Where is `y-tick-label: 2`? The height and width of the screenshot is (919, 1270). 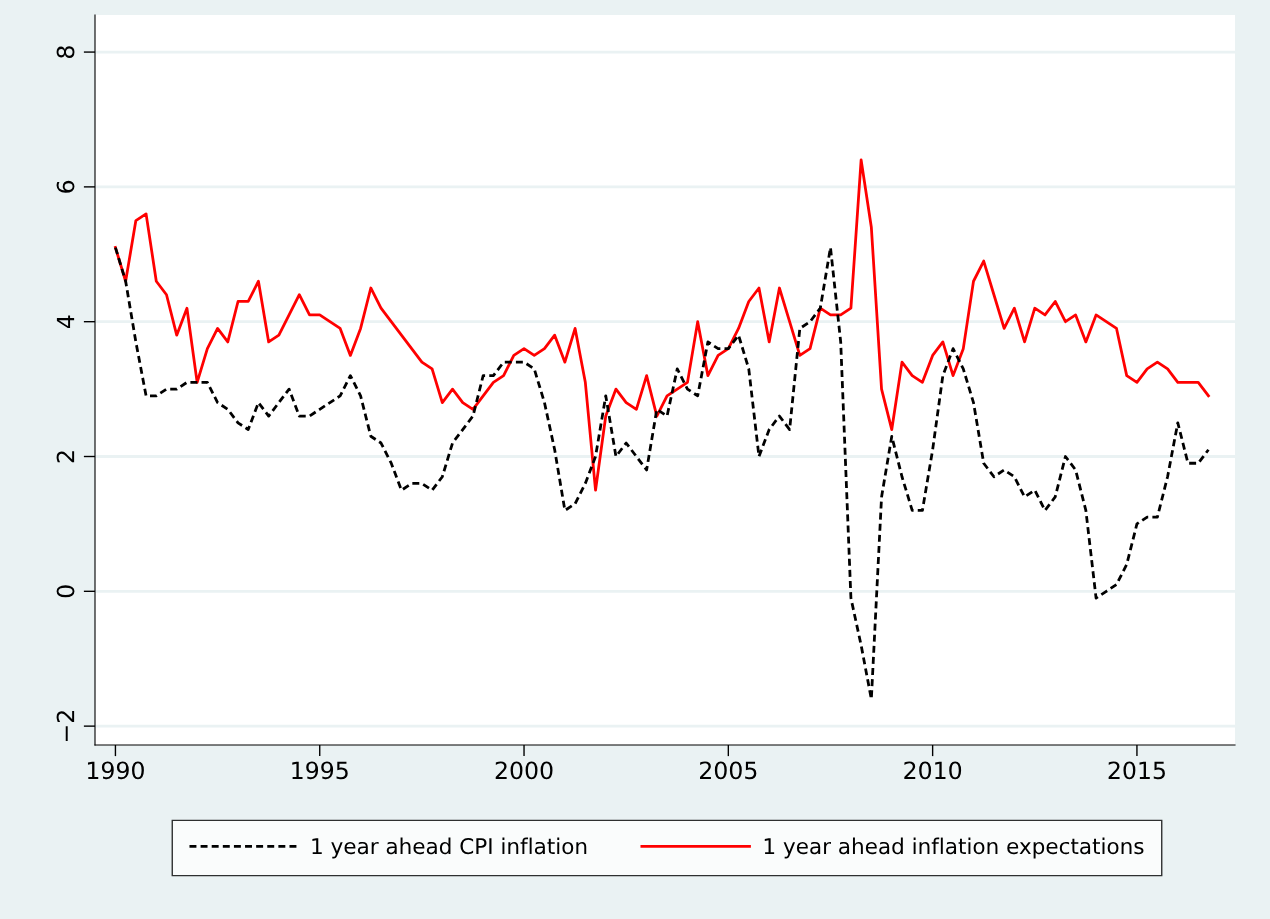
y-tick-label: 2 is located at coordinates (65, 457).